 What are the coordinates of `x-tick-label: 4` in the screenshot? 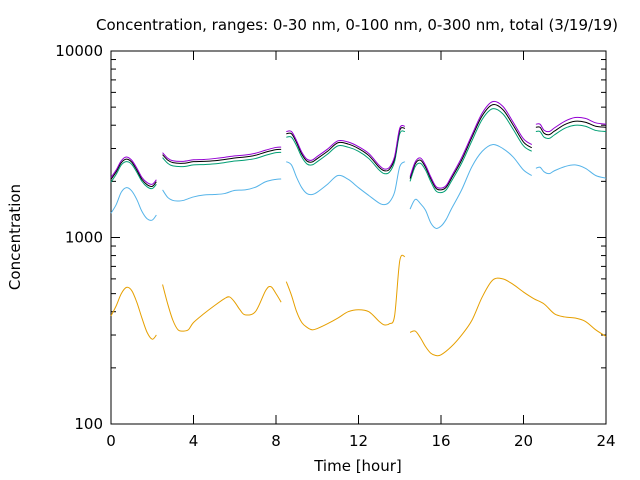 It's located at (194, 441).